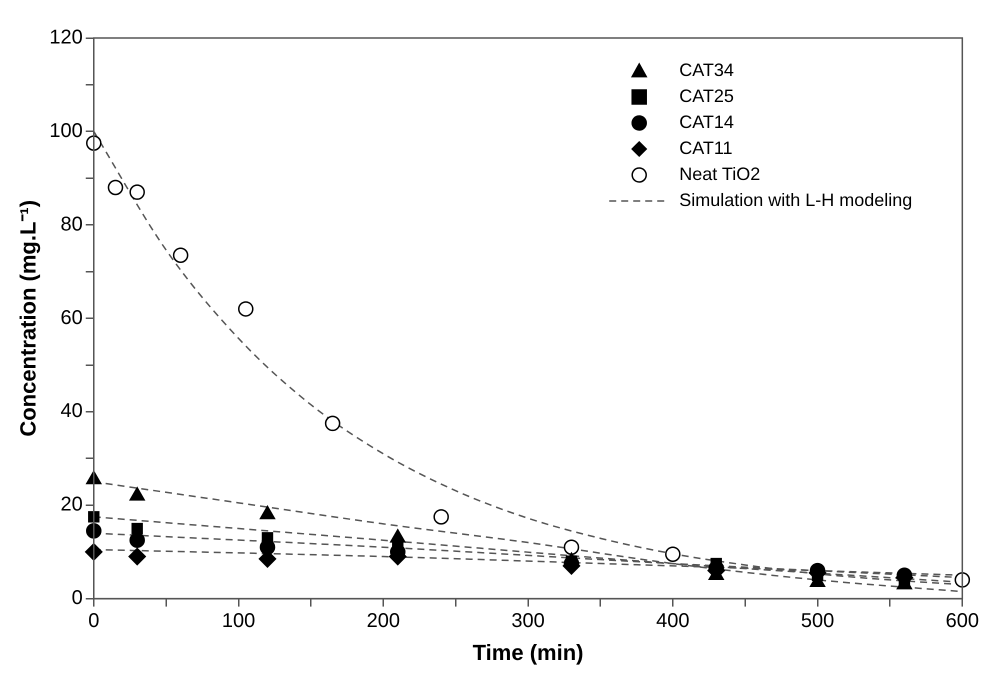 The height and width of the screenshot is (679, 990). What do you see at coordinates (27, 318) in the screenshot?
I see `y-axis-title: Concentration (mg.L⁻¹)` at bounding box center [27, 318].